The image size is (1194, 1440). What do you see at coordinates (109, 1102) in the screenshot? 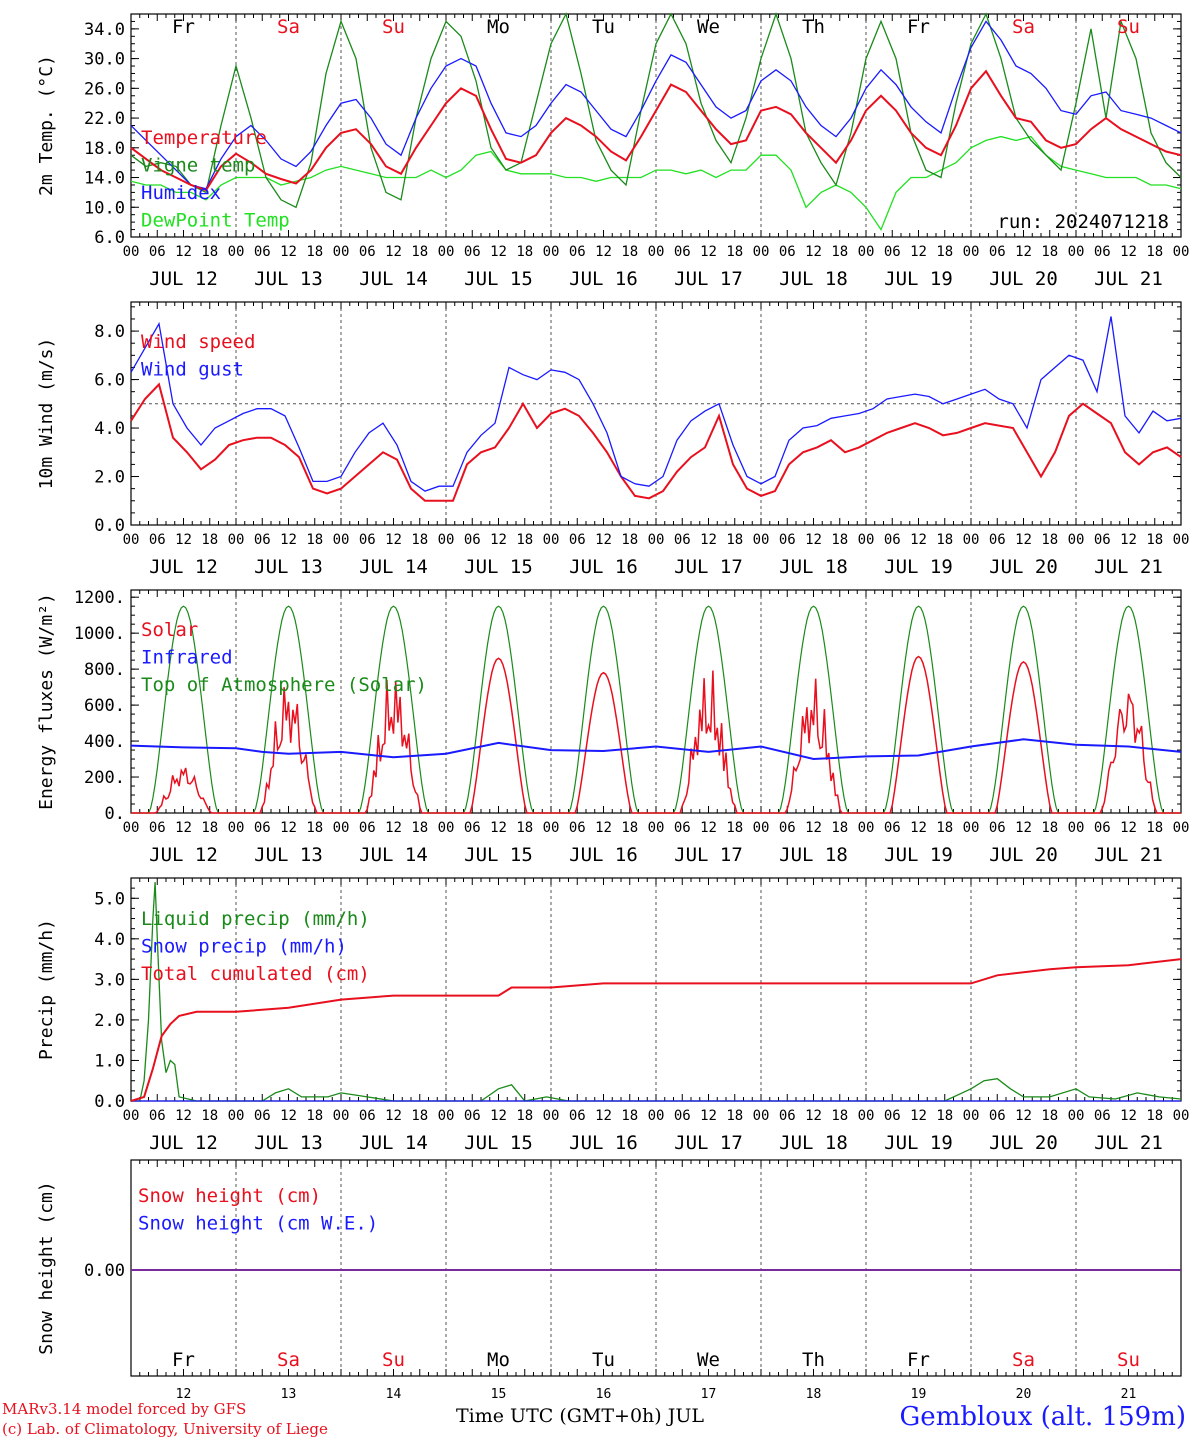
I see `y-tick-label: 0.0` at bounding box center [109, 1102].